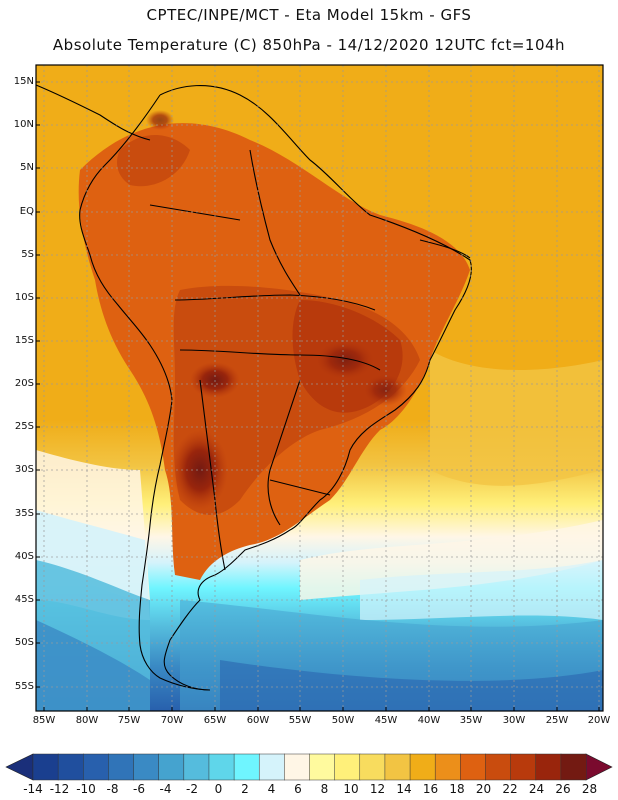 This screenshot has width=618, height=800. Describe the element at coordinates (300, 720) in the screenshot. I see `lon-label: 55W` at that location.